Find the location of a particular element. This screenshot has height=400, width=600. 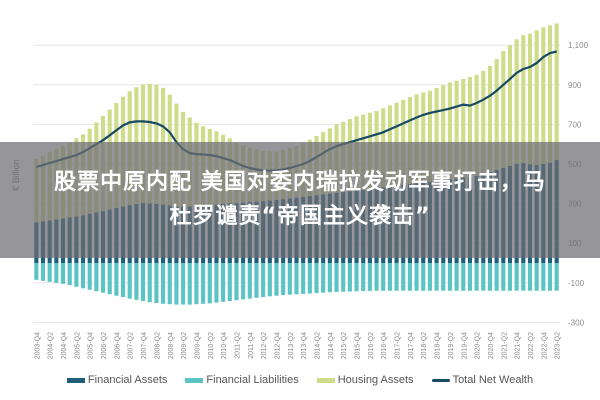

legend-item-housing-assets: Housing Assets is located at coordinates (365, 380).